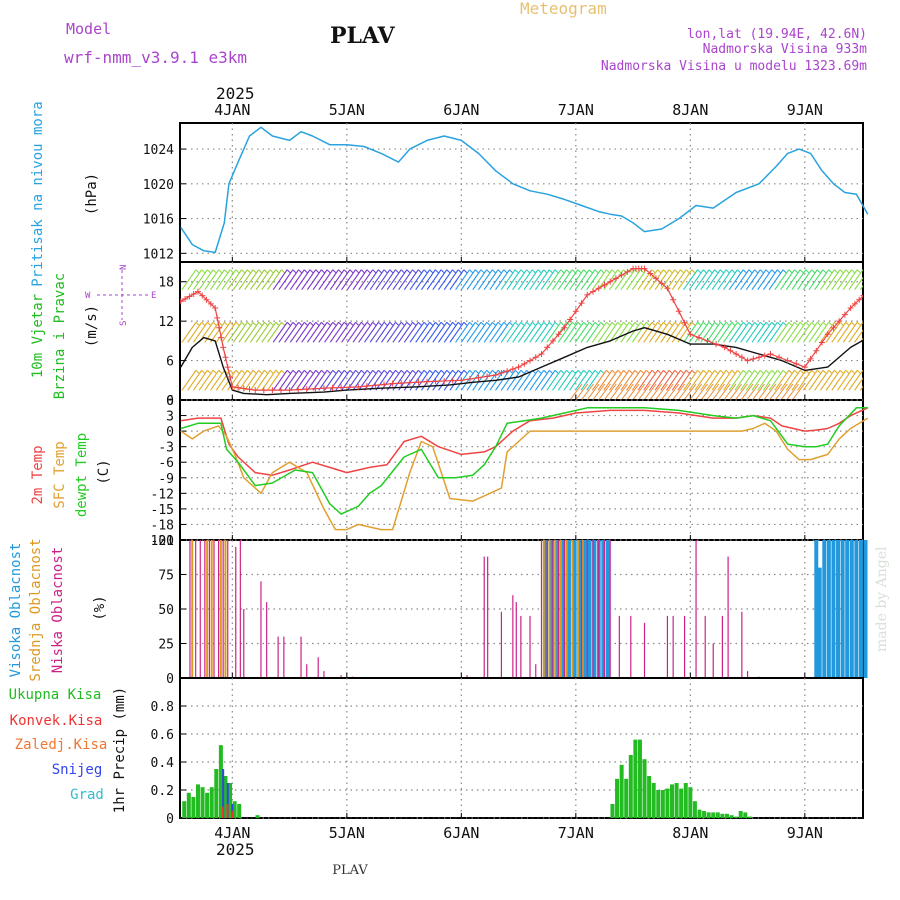  What do you see at coordinates (521, 192) in the screenshot?
I see `panel-frame` at bounding box center [521, 192].